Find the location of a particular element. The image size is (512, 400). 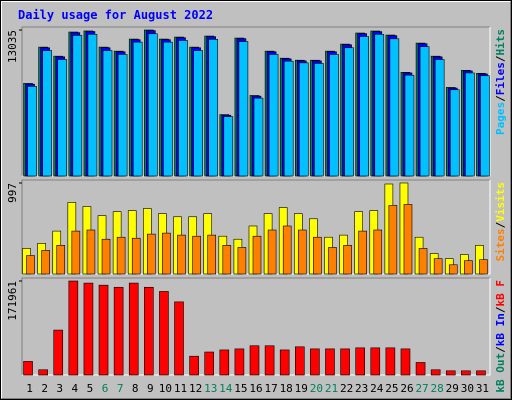

x-tick-label: 13 is located at coordinates (210, 388).